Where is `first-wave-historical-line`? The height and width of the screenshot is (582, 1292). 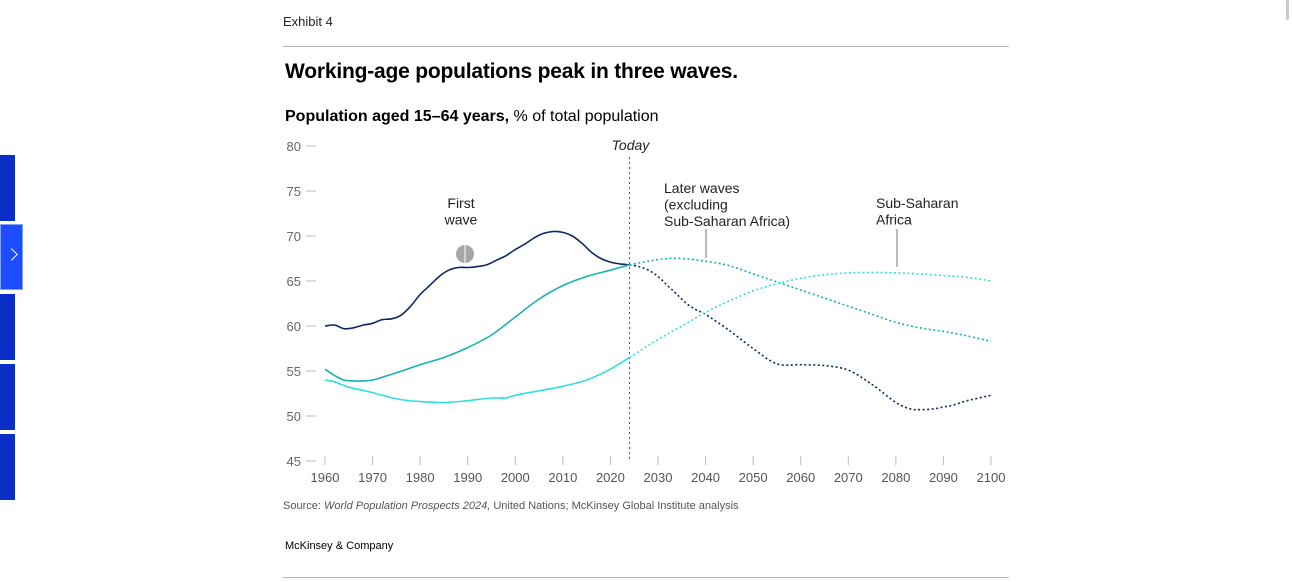 first-wave-historical-line is located at coordinates (477, 280).